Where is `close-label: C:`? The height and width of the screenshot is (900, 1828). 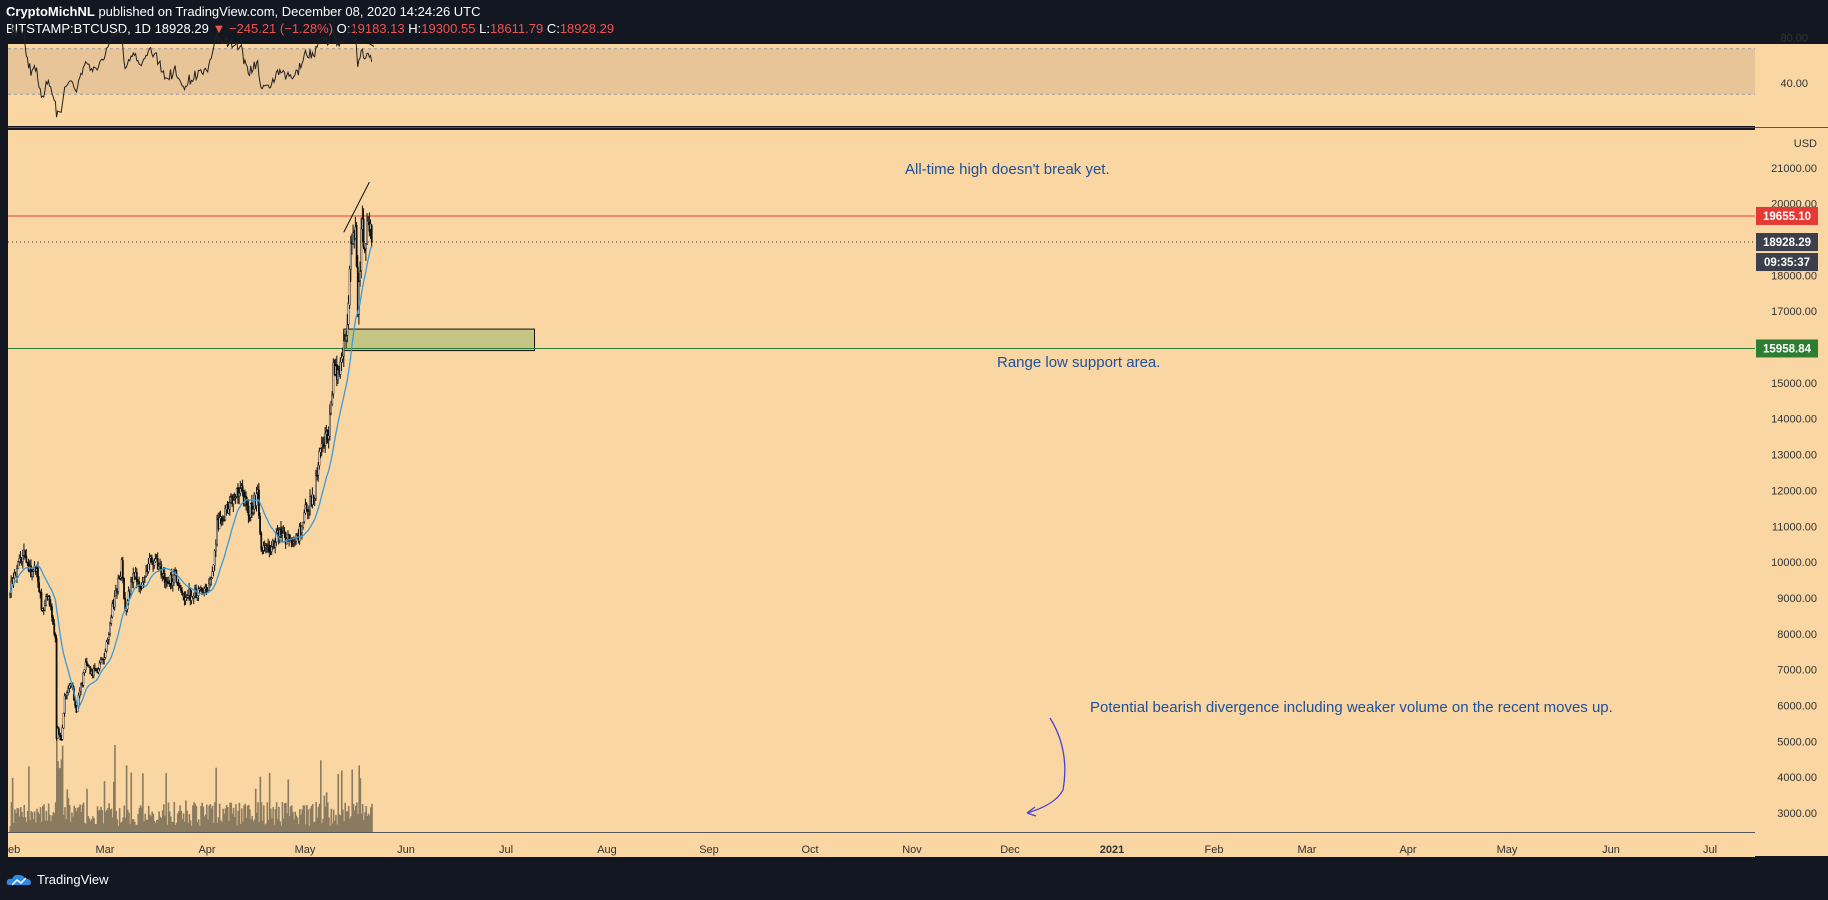 close-label: C: is located at coordinates (553, 28).